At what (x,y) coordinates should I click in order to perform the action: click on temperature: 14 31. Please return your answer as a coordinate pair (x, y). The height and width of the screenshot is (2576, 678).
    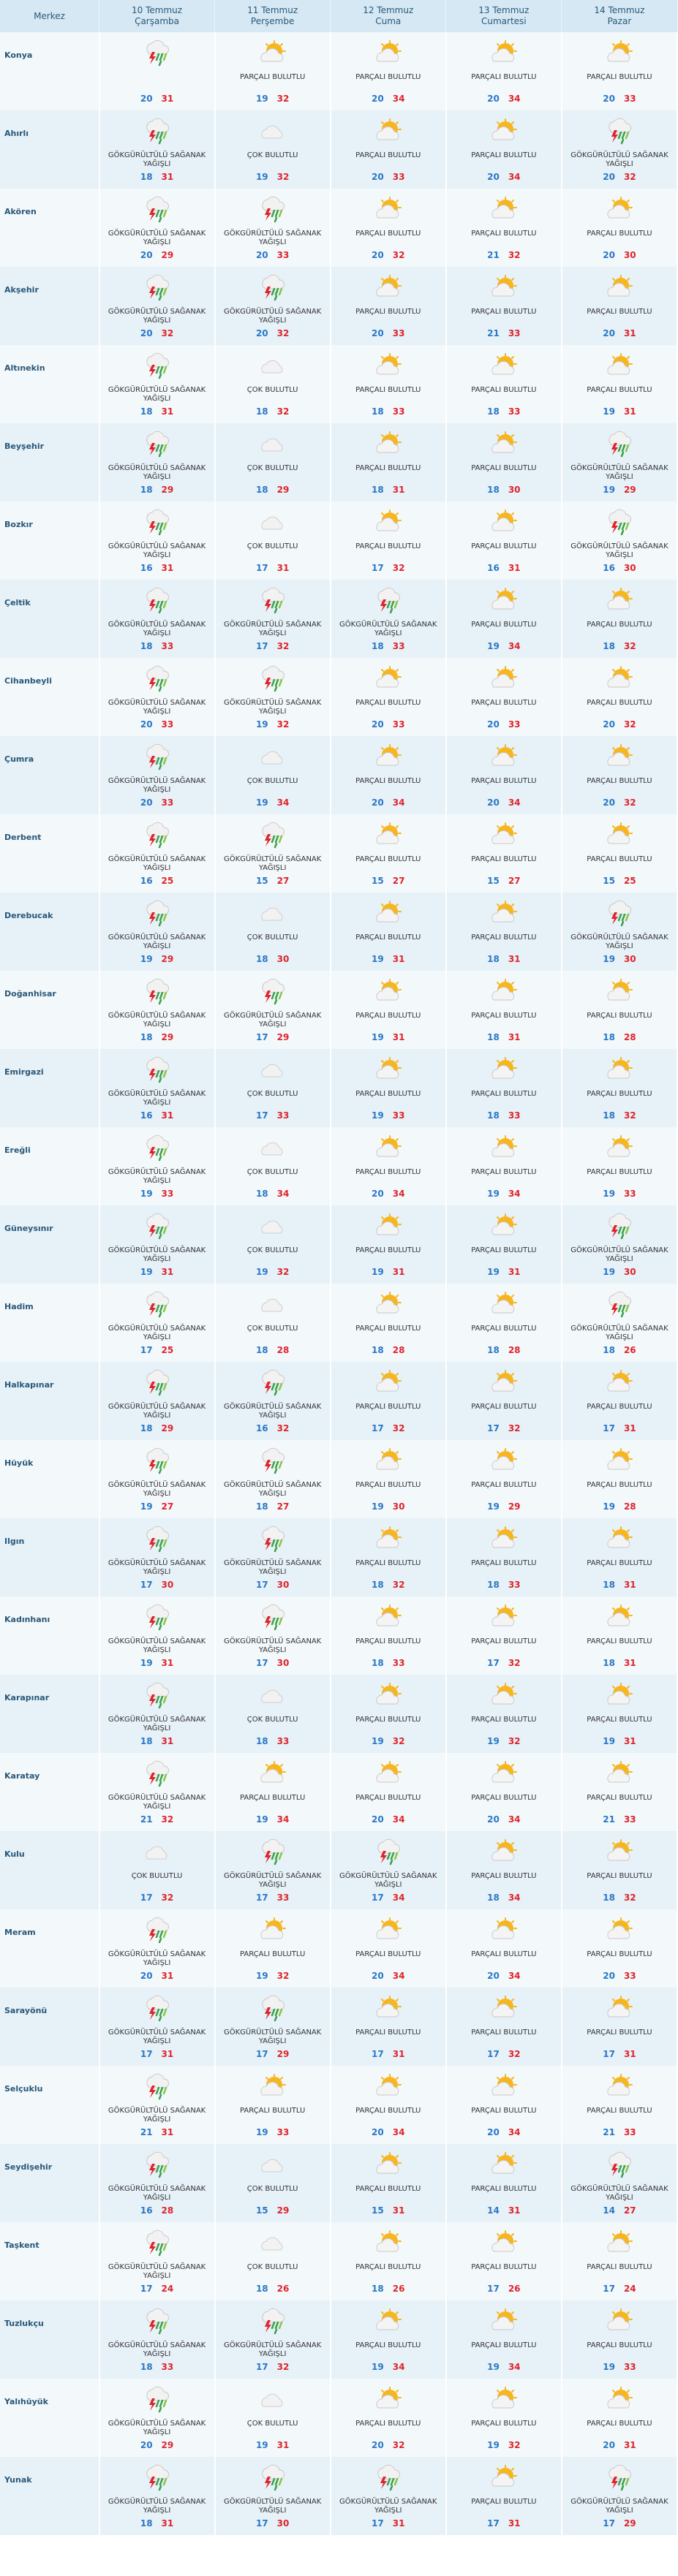
    Looking at the image, I should click on (504, 2210).